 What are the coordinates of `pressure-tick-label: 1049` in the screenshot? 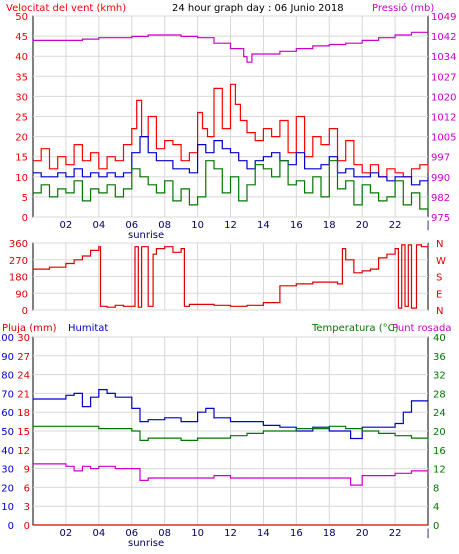 It's located at (443, 17).